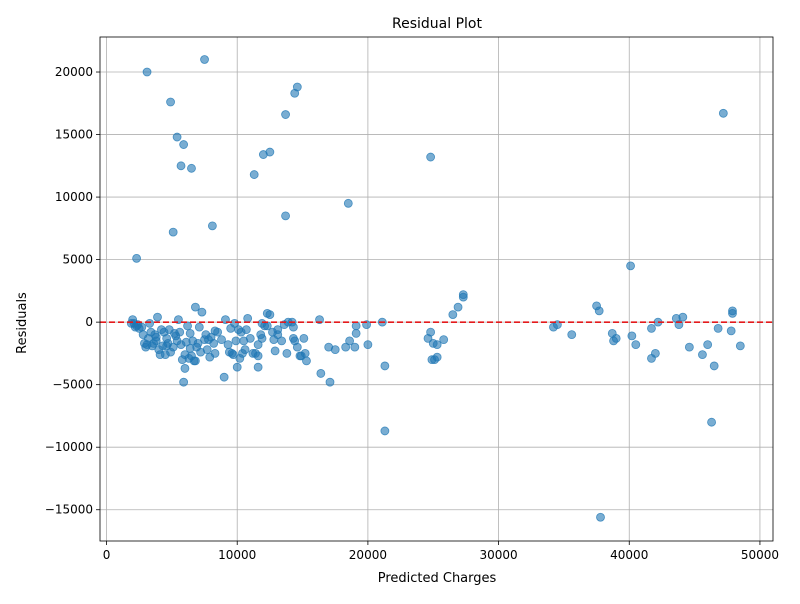 The image size is (800, 604). Describe the element at coordinates (74, 197) in the screenshot. I see `y-tick-label: 10000` at that location.